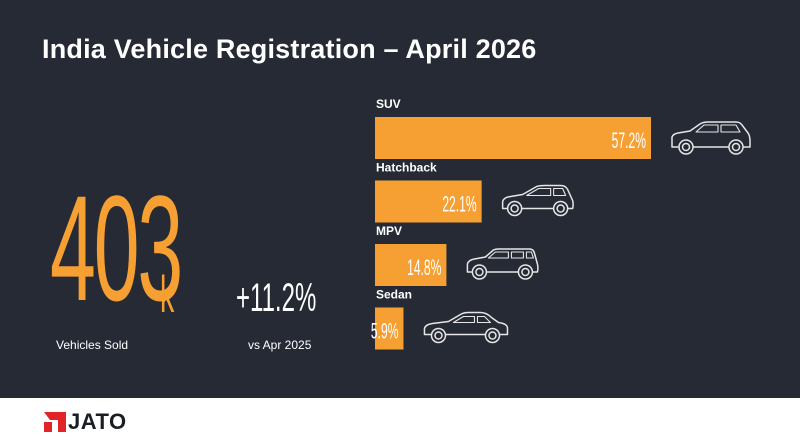 This screenshot has height=448, width=800. Describe the element at coordinates (388, 104) in the screenshot. I see `category-label-suv: SUV` at that location.